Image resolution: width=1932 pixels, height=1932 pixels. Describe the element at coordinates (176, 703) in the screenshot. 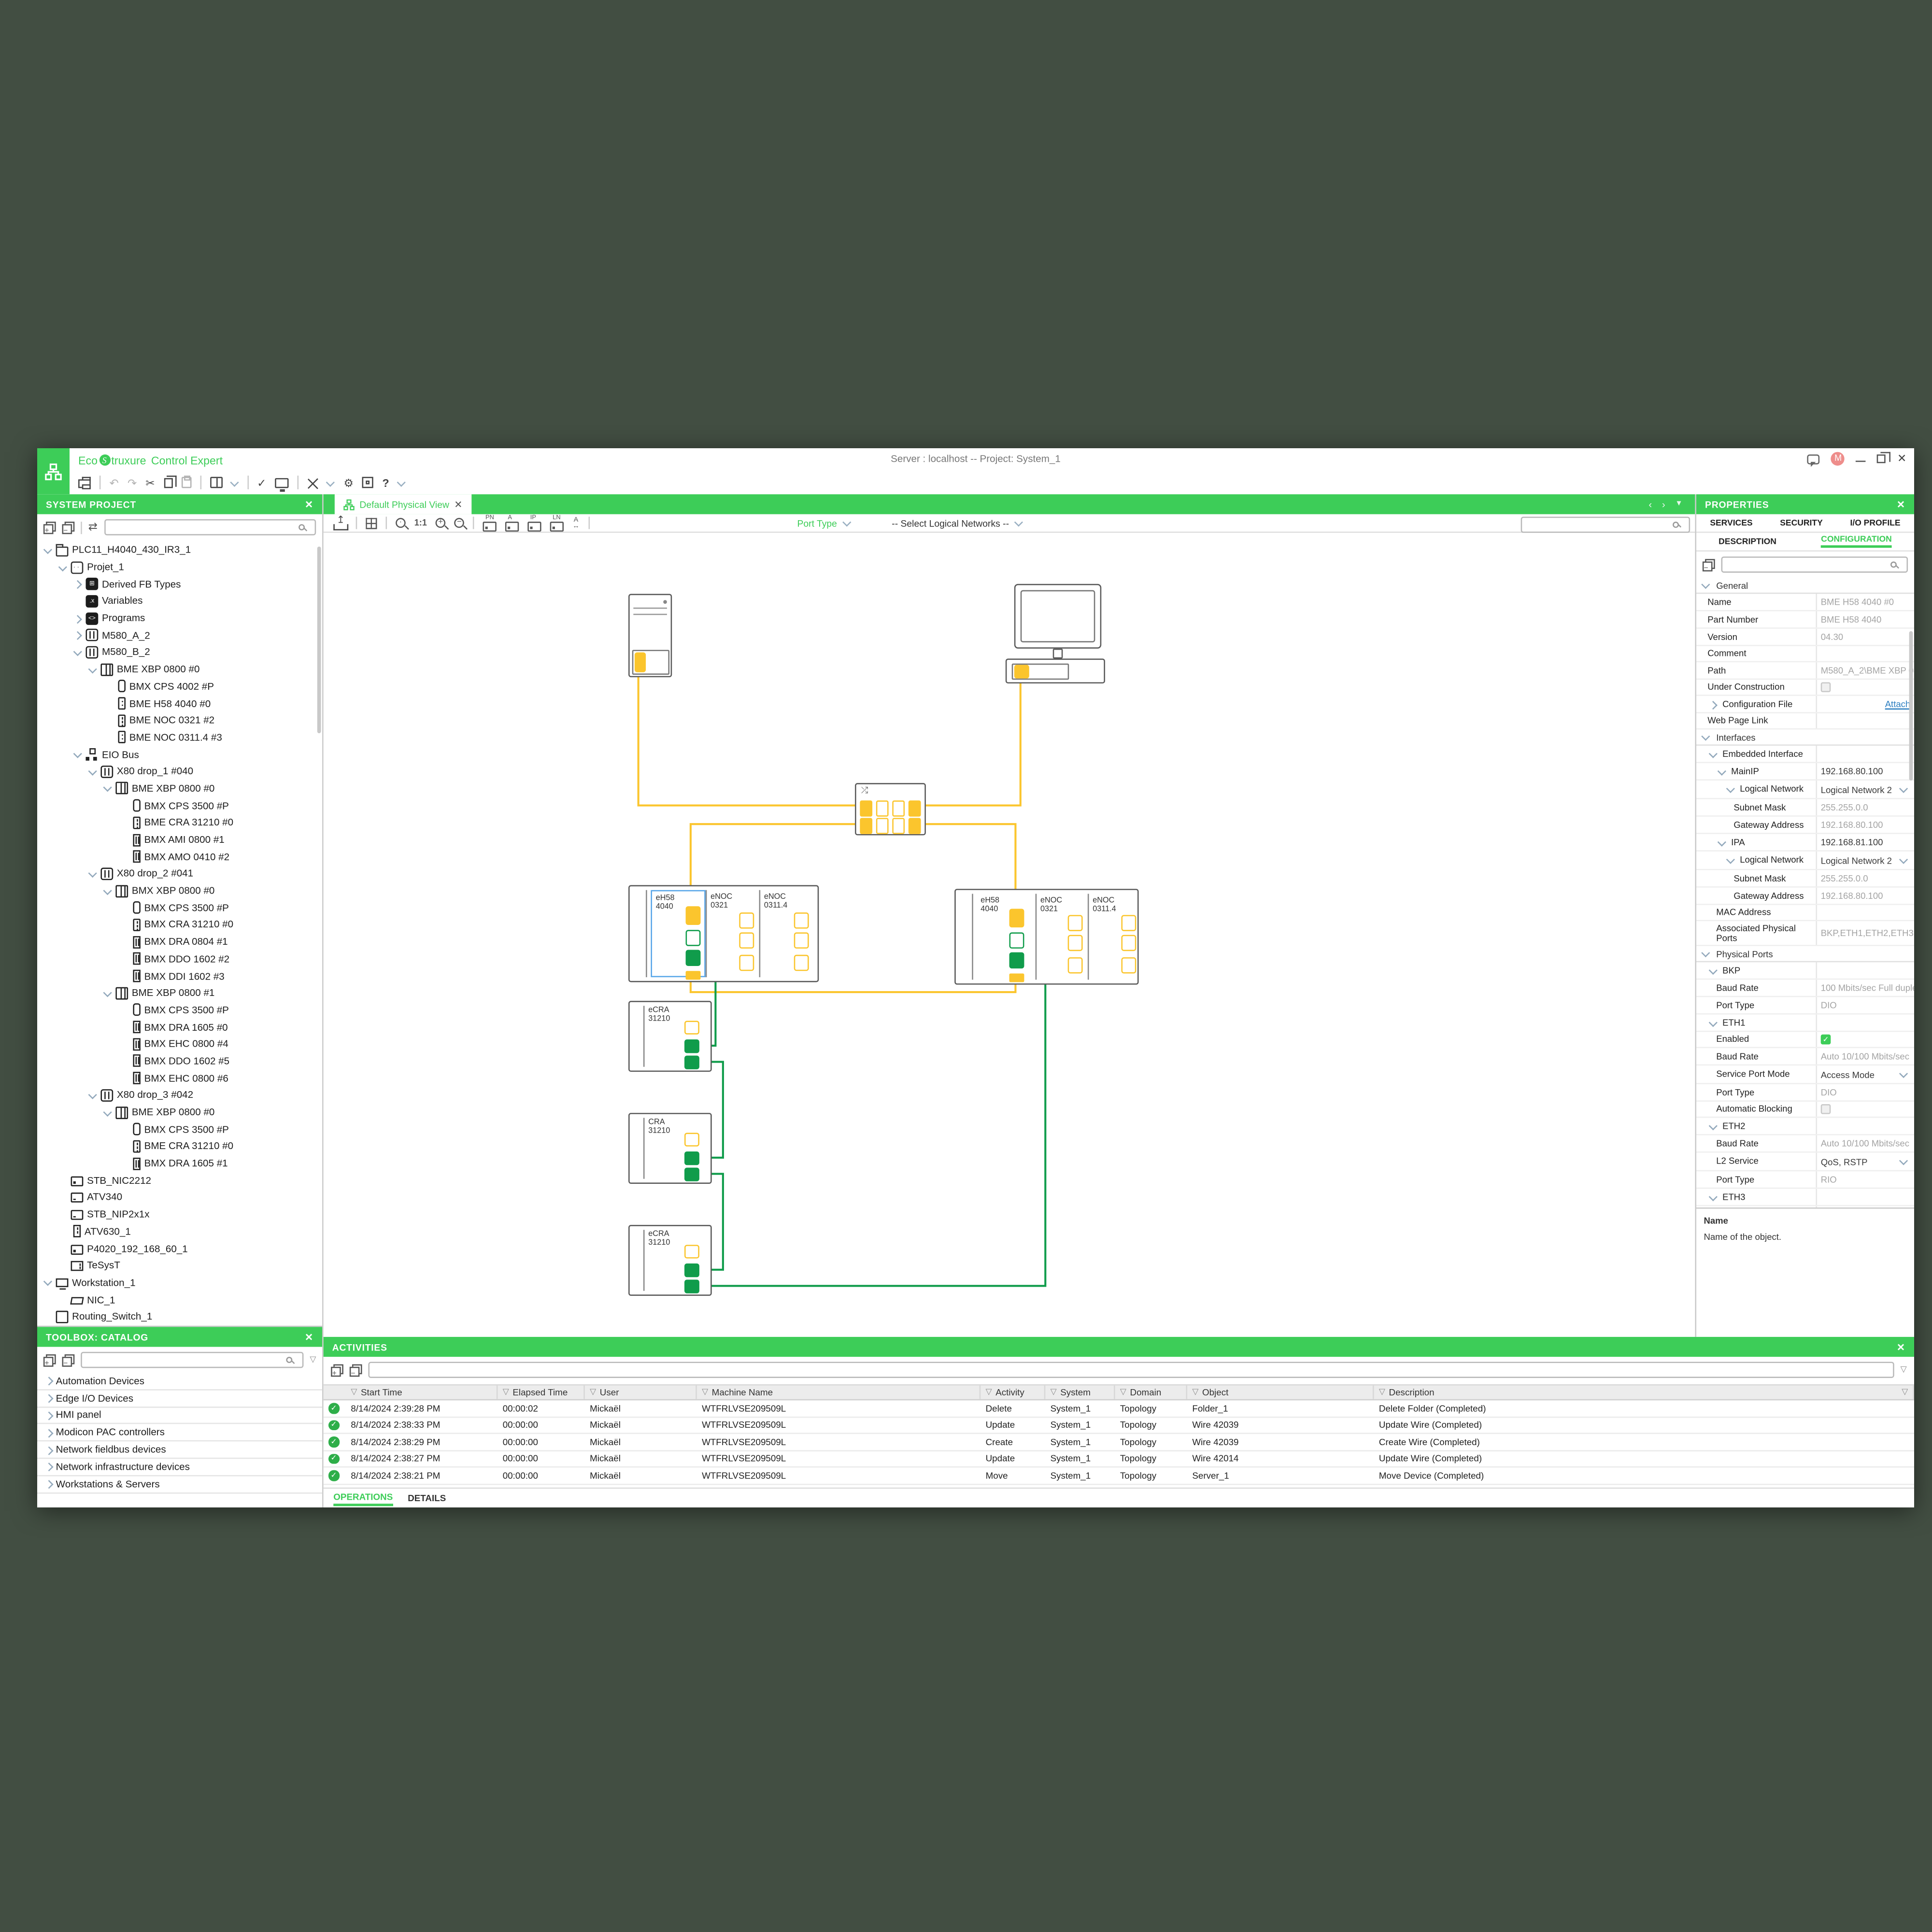

I see `tree-item: BME H58 4040 #0` at that location.